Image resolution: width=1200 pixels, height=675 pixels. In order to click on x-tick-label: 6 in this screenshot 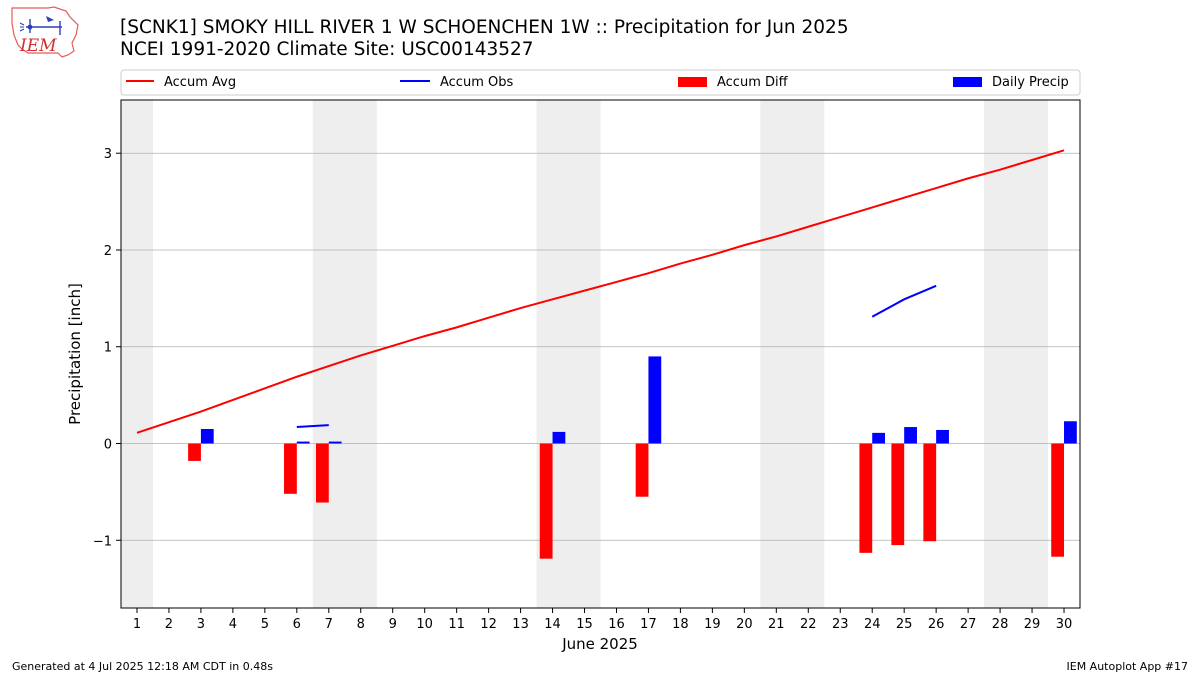, I will do `click(297, 624)`.